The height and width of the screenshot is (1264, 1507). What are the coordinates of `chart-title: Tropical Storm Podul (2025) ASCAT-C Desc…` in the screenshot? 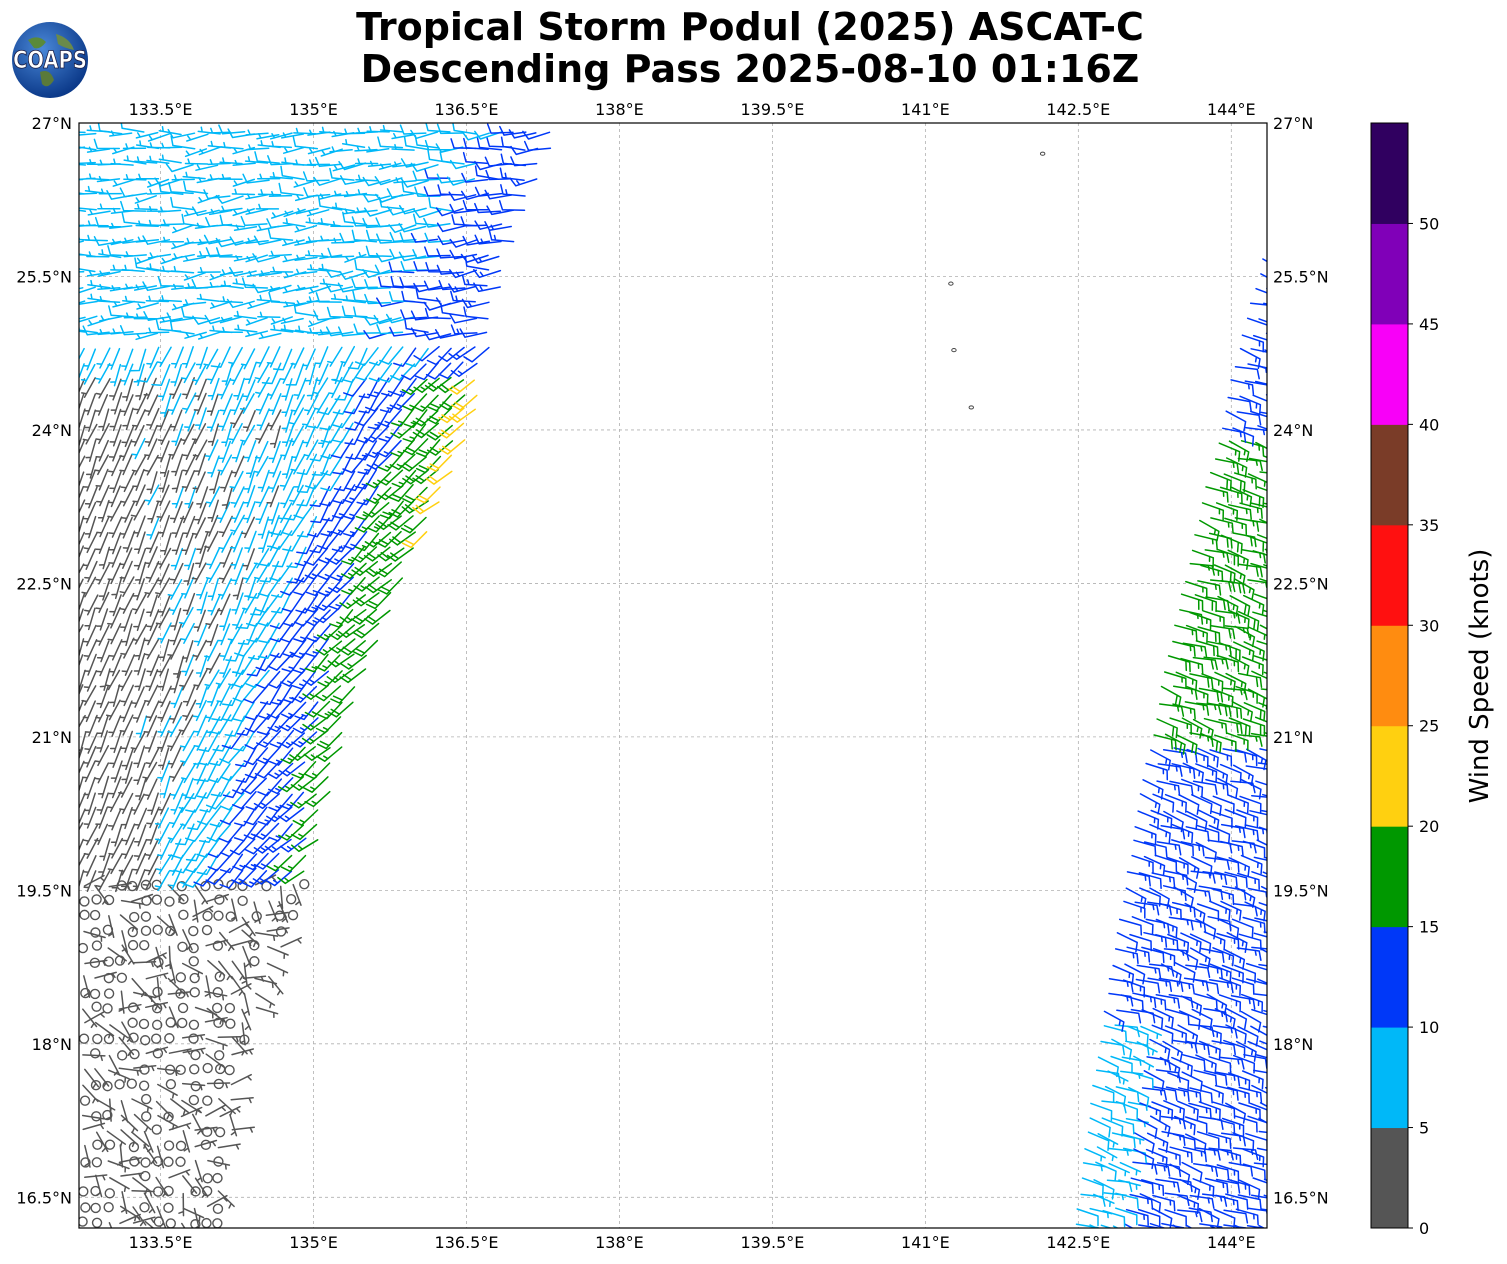 It's located at (750, 48).